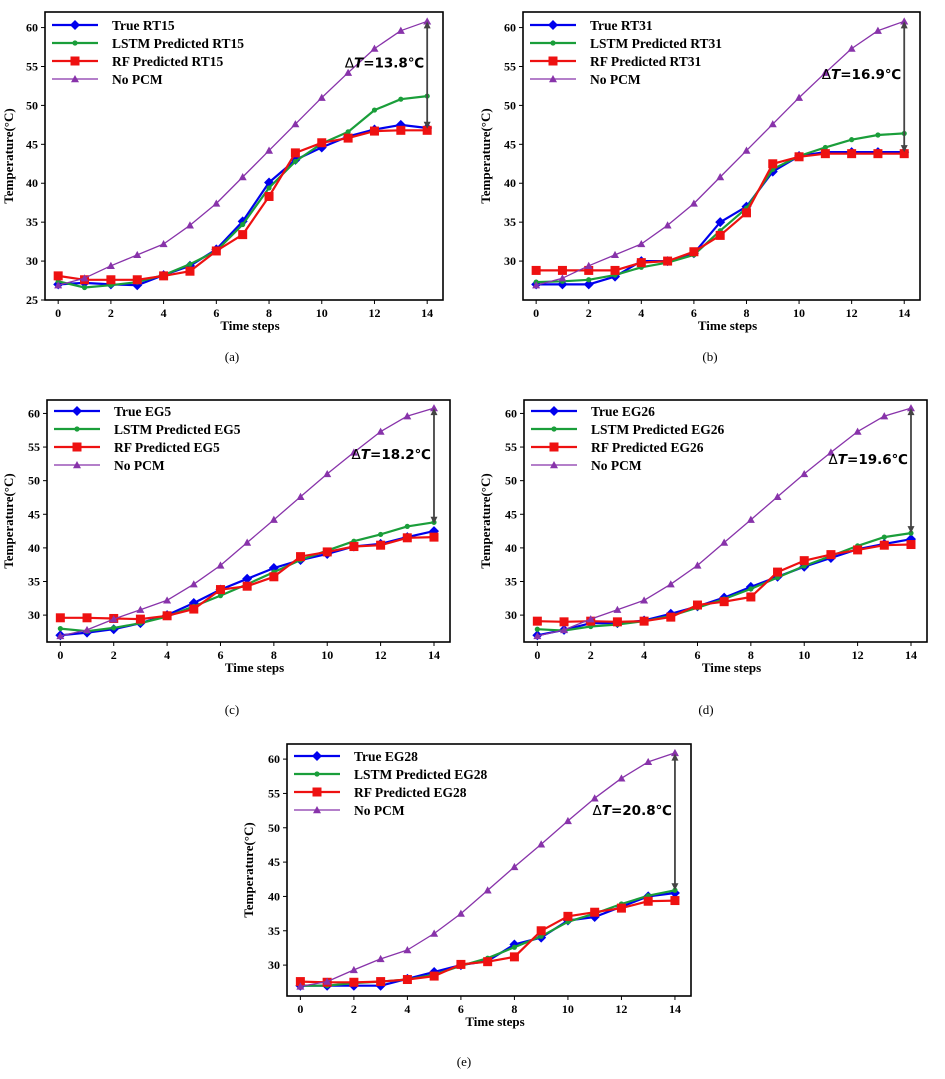 The height and width of the screenshot is (1079, 945). Describe the element at coordinates (746, 313) in the screenshot. I see `x-tick-label: 8` at that location.